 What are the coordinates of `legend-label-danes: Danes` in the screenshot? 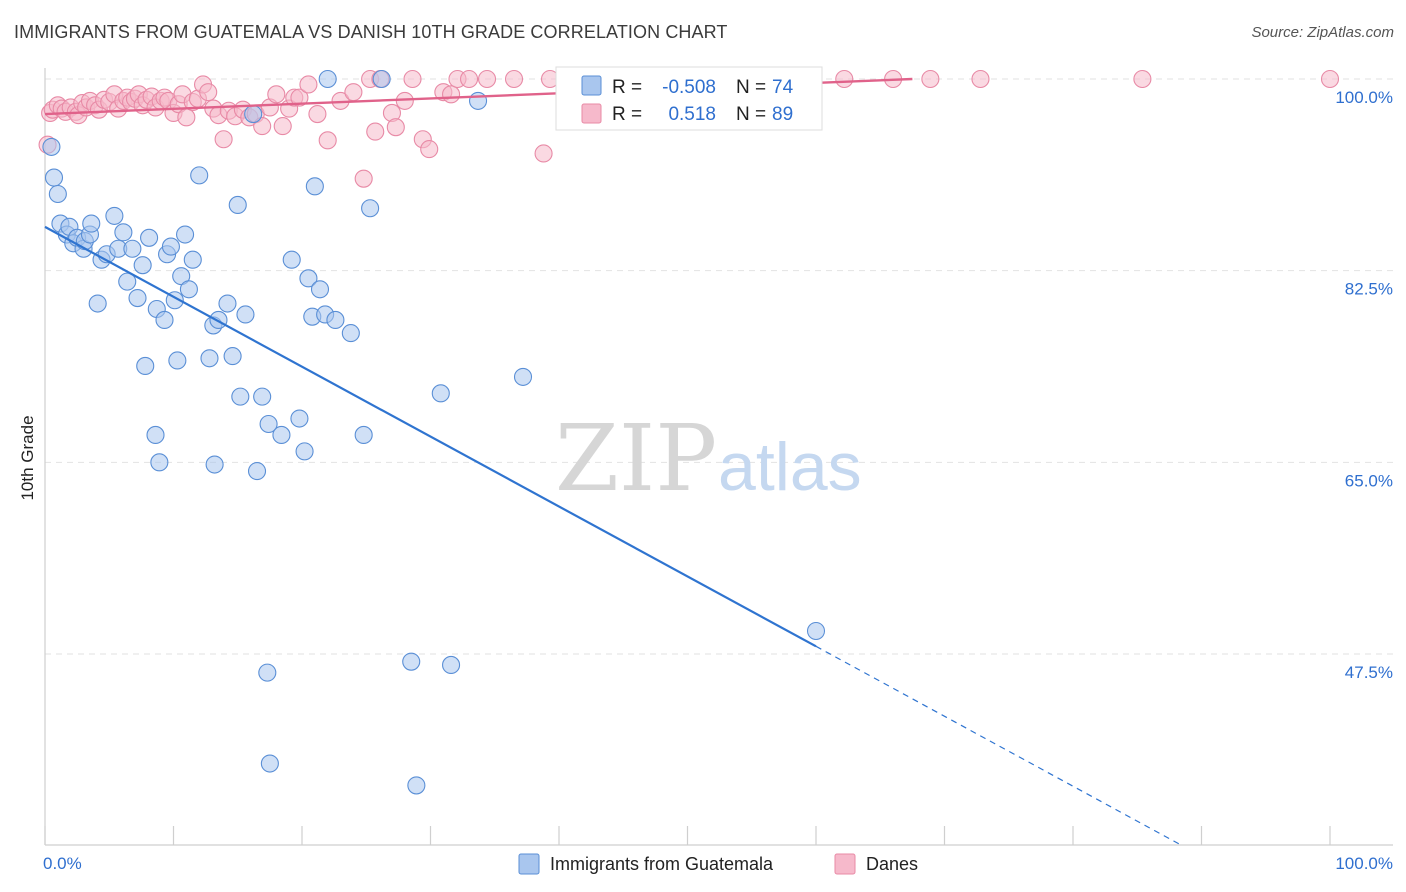 It's located at (892, 864).